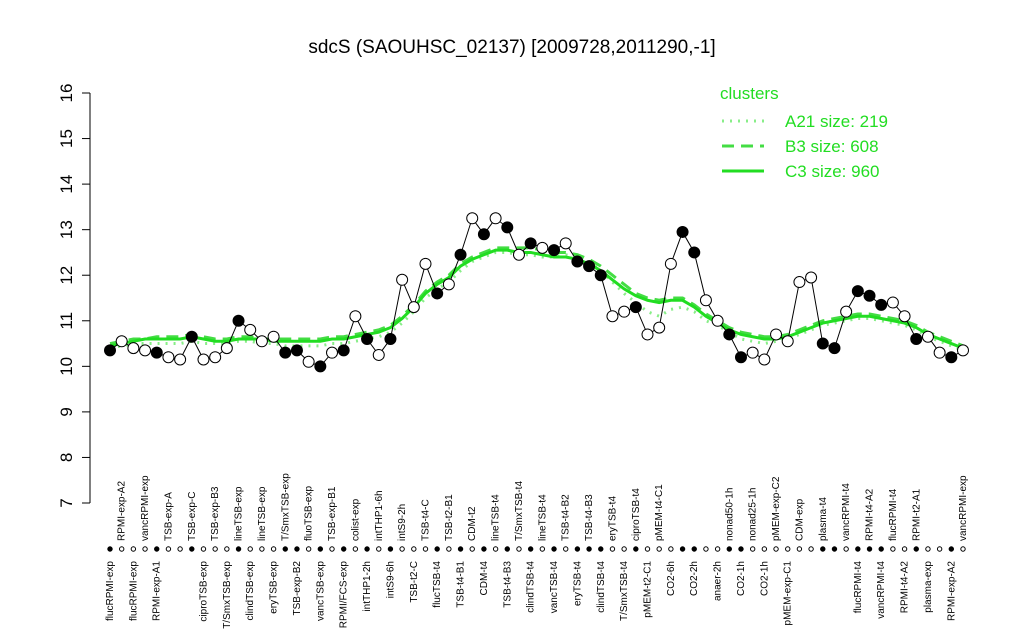  Describe the element at coordinates (367, 586) in the screenshot. I see `x-tick-label: intTHP1-2h` at that location.